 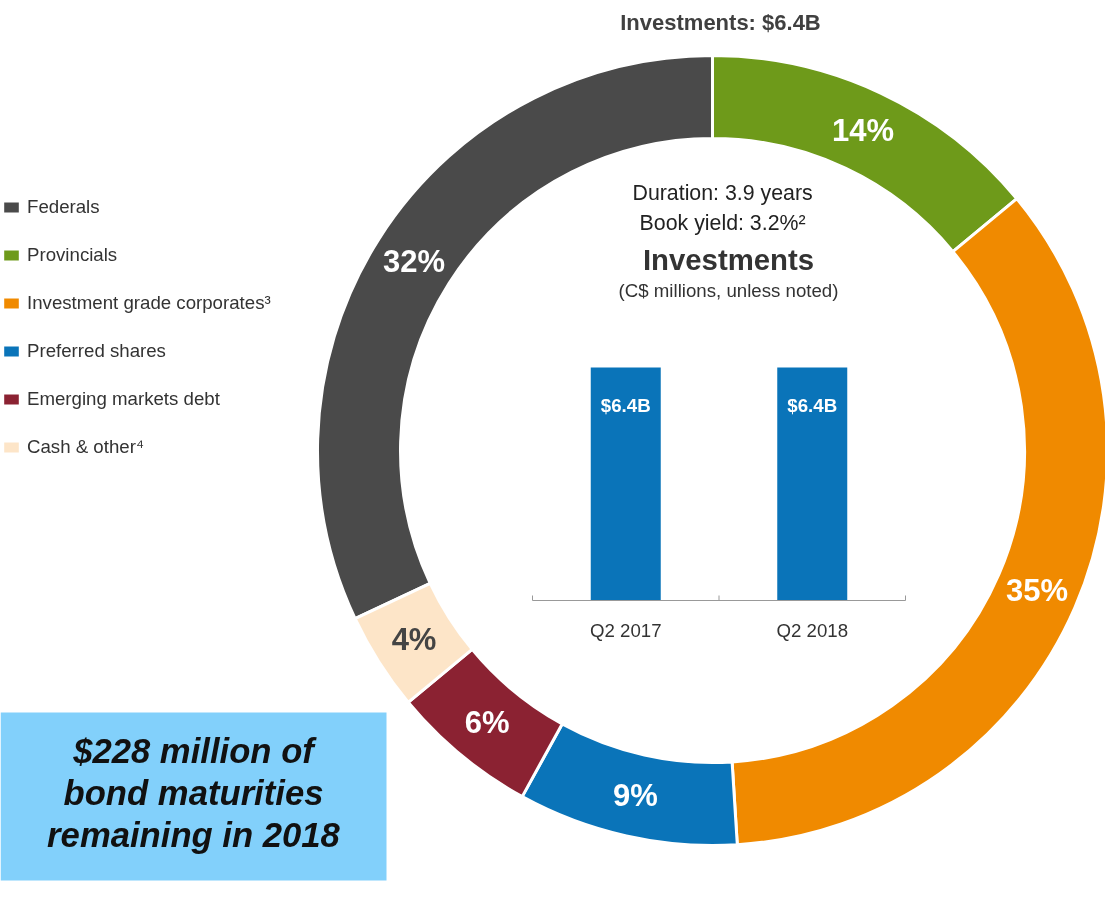 What do you see at coordinates (414, 640) in the screenshot?
I see `data-label: 4%` at bounding box center [414, 640].